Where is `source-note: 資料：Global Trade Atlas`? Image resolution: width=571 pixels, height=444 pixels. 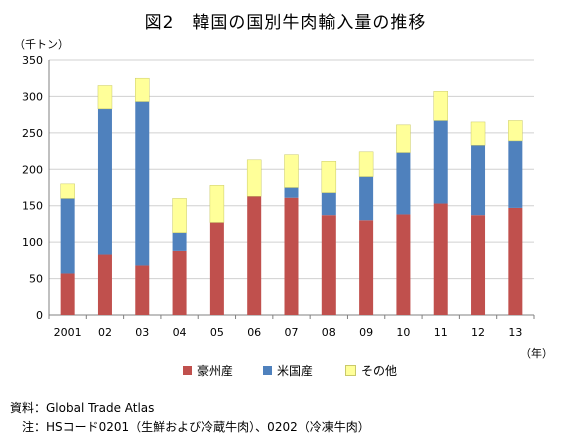 source-note: 資料：Global Trade Atlas is located at coordinates (82, 408).